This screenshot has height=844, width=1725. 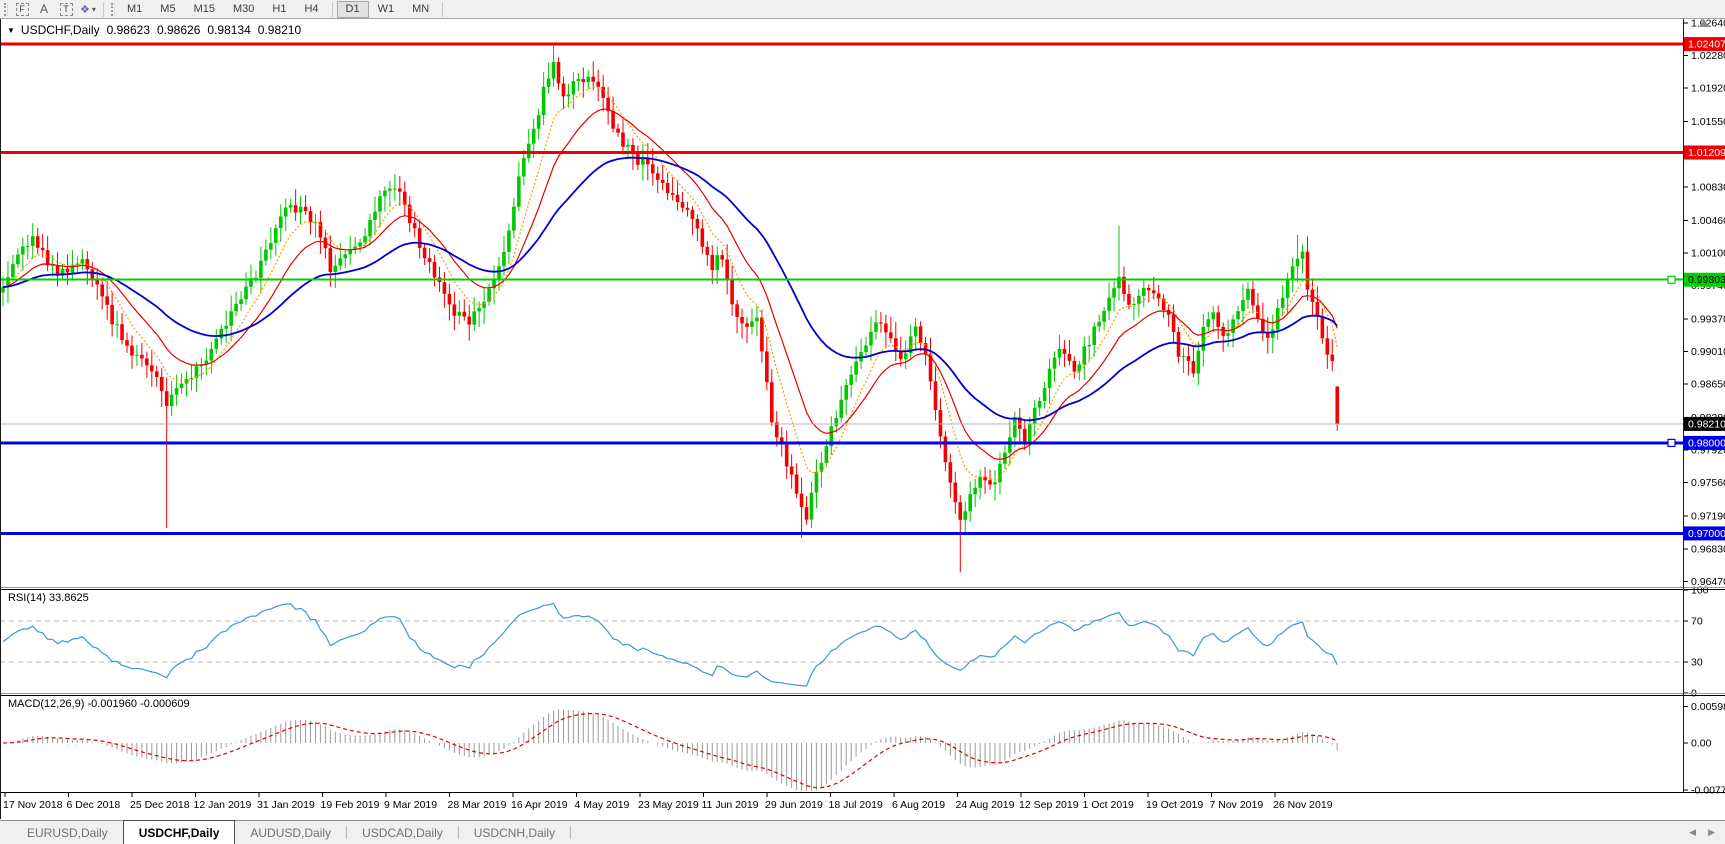 What do you see at coordinates (167, 9) in the screenshot?
I see `timeframe-button-m5: M5` at bounding box center [167, 9].